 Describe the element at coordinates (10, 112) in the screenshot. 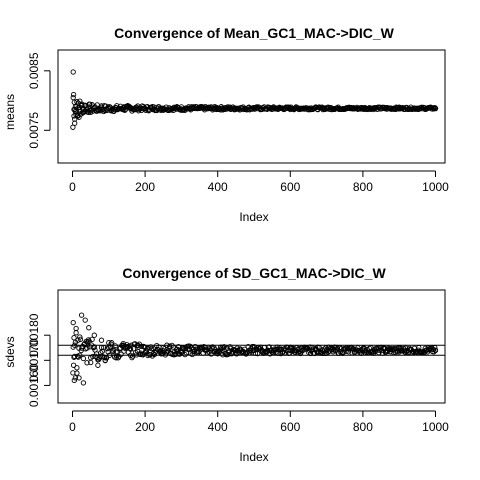

I see `y-axis-label: means` at that location.